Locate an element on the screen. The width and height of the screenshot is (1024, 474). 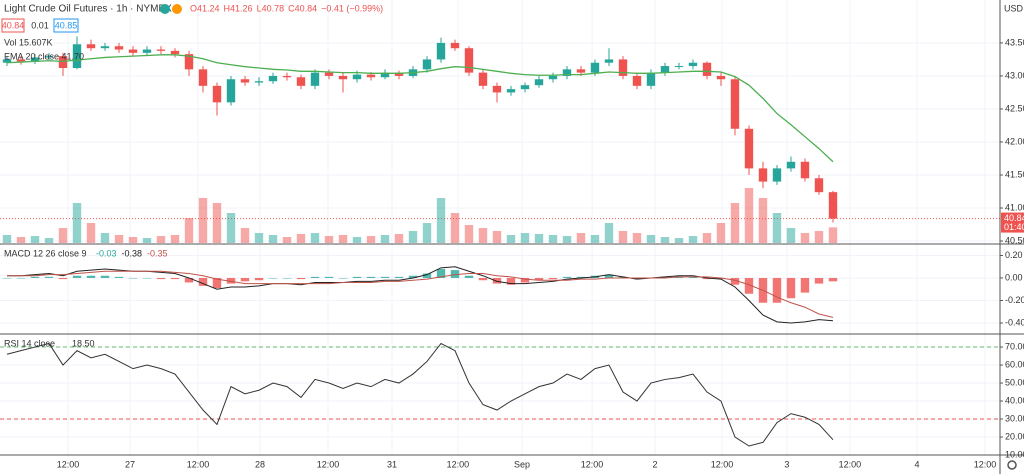
currency: USD is located at coordinates (1014, 8).